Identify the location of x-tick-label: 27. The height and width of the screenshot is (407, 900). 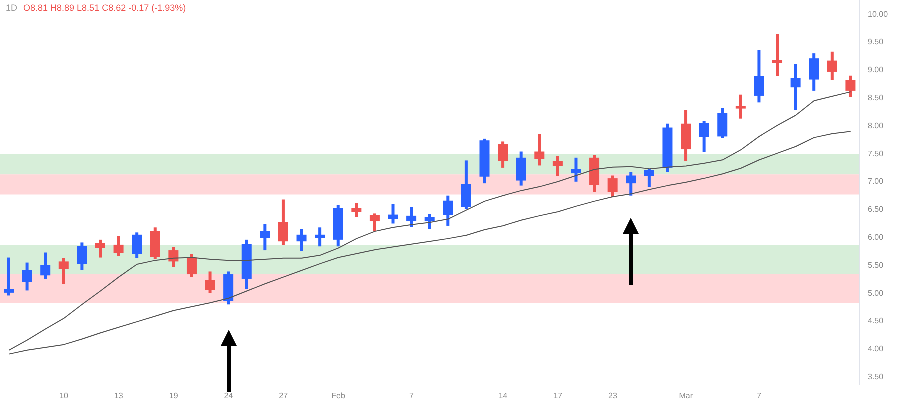
(284, 396).